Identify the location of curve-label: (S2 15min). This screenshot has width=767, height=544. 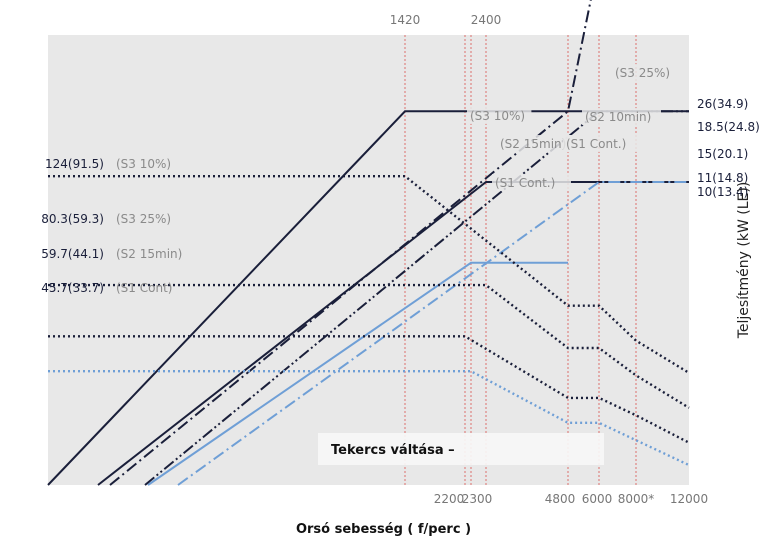
(533, 144).